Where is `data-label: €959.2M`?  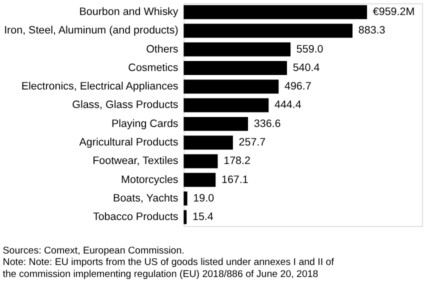
data-label: €959.2M is located at coordinates (393, 12).